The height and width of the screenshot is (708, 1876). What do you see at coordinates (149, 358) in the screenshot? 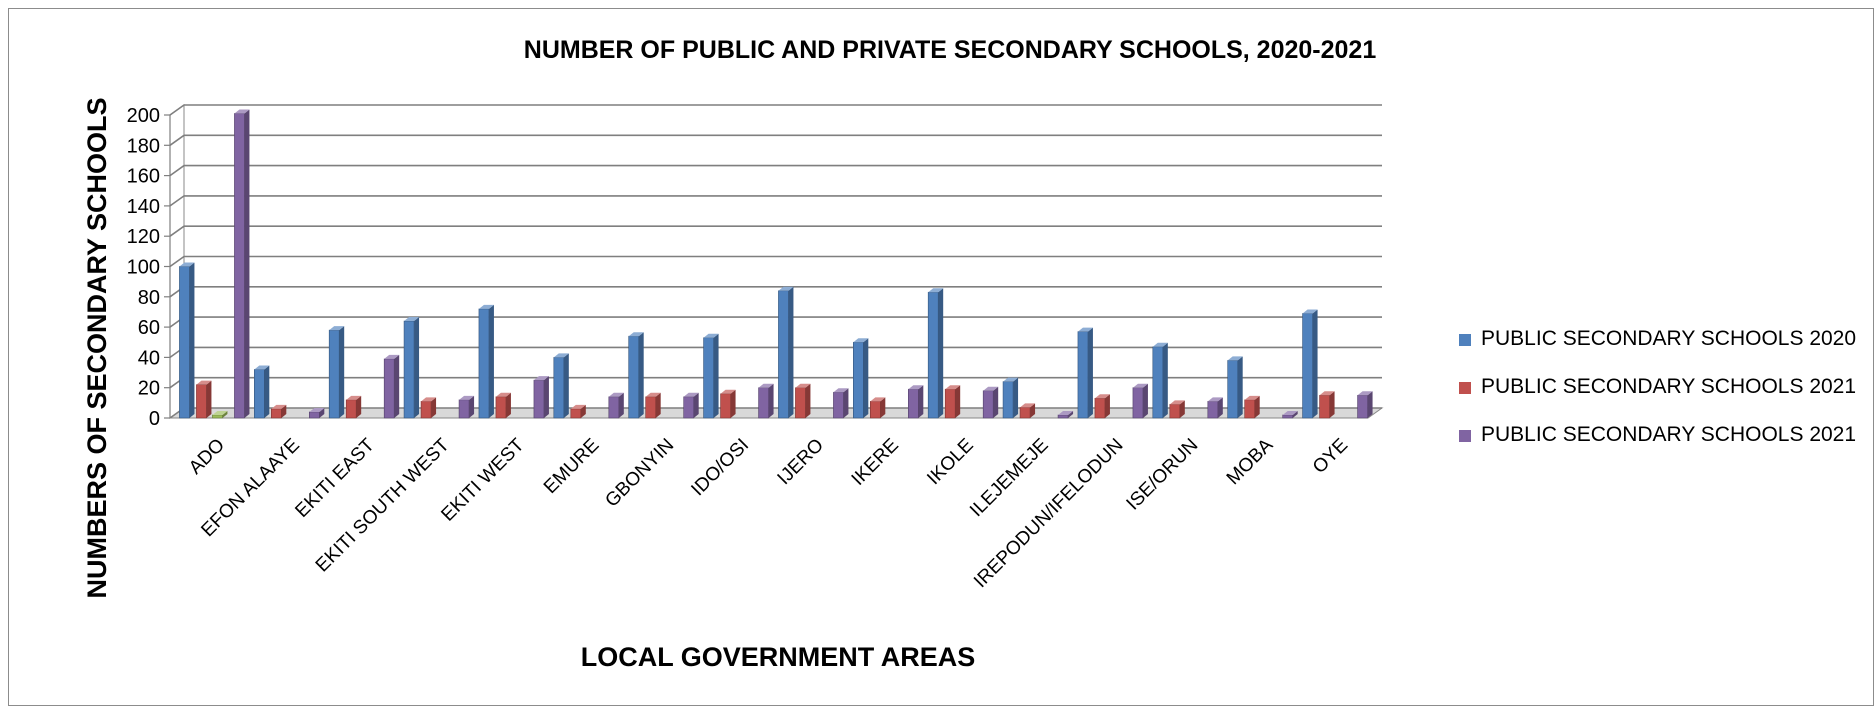
I see `y-tick-label: 40` at bounding box center [149, 358].